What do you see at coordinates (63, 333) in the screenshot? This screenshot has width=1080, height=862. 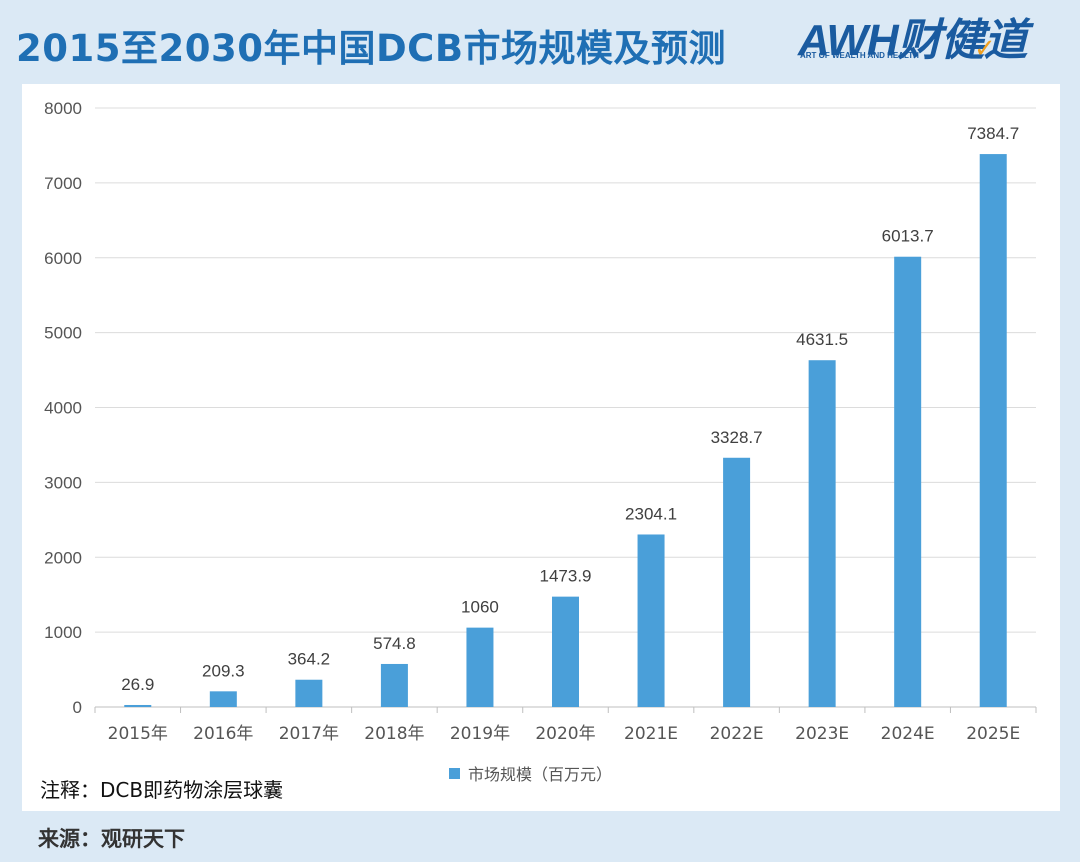 I see `y-tick-label: 5000` at bounding box center [63, 333].